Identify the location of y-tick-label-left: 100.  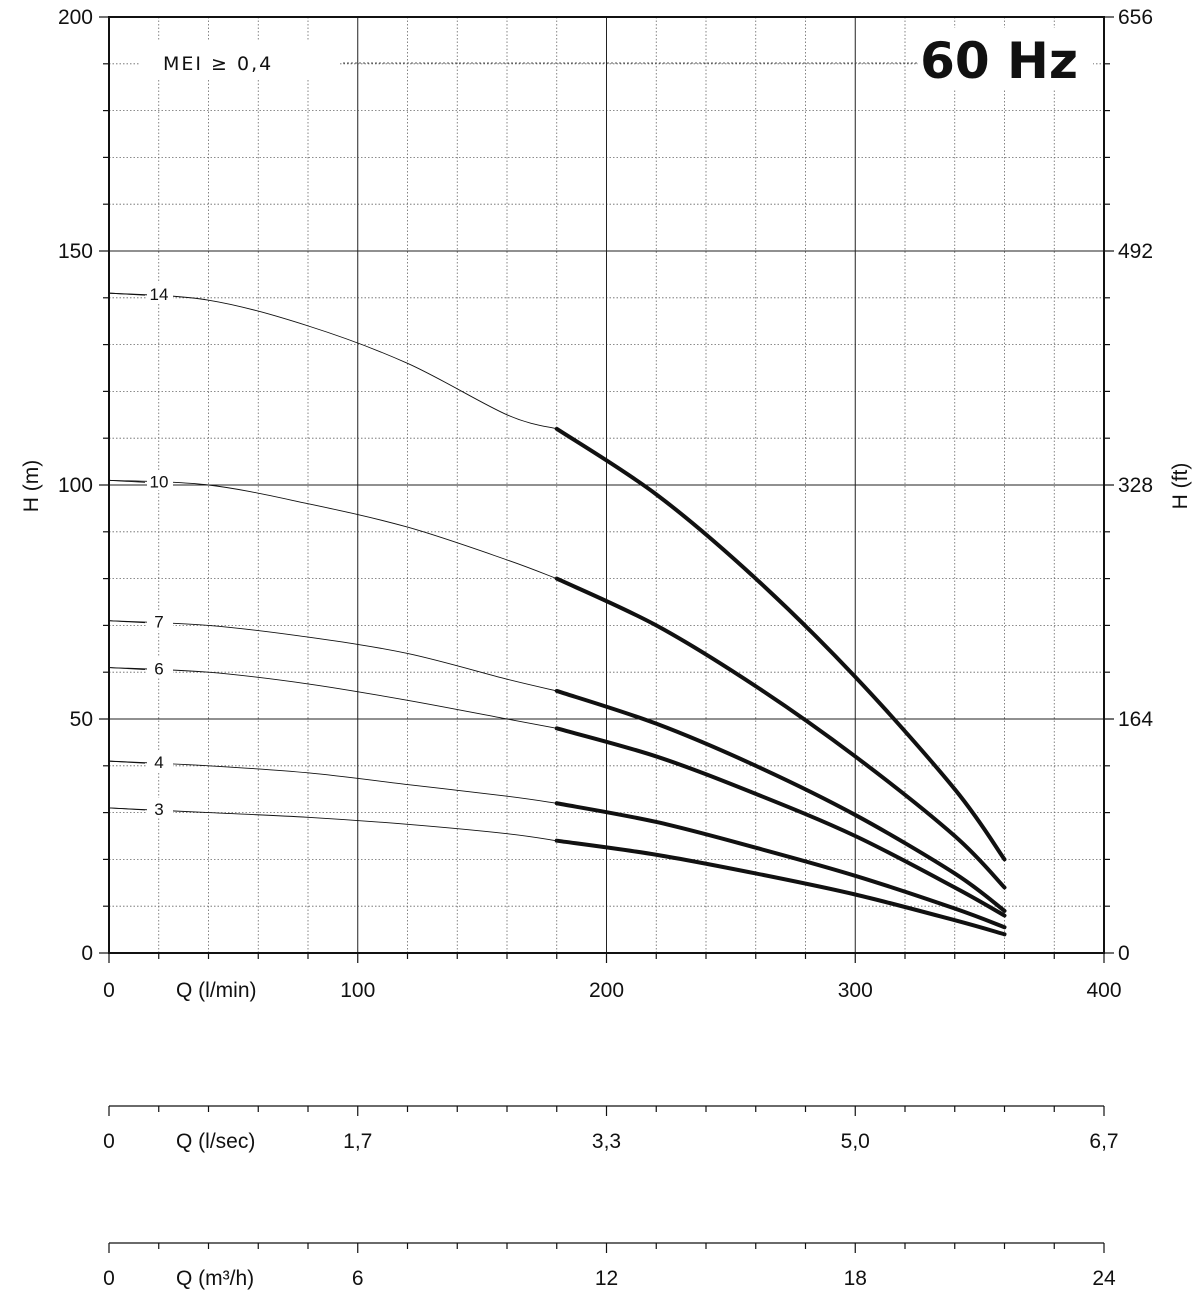
(75, 485).